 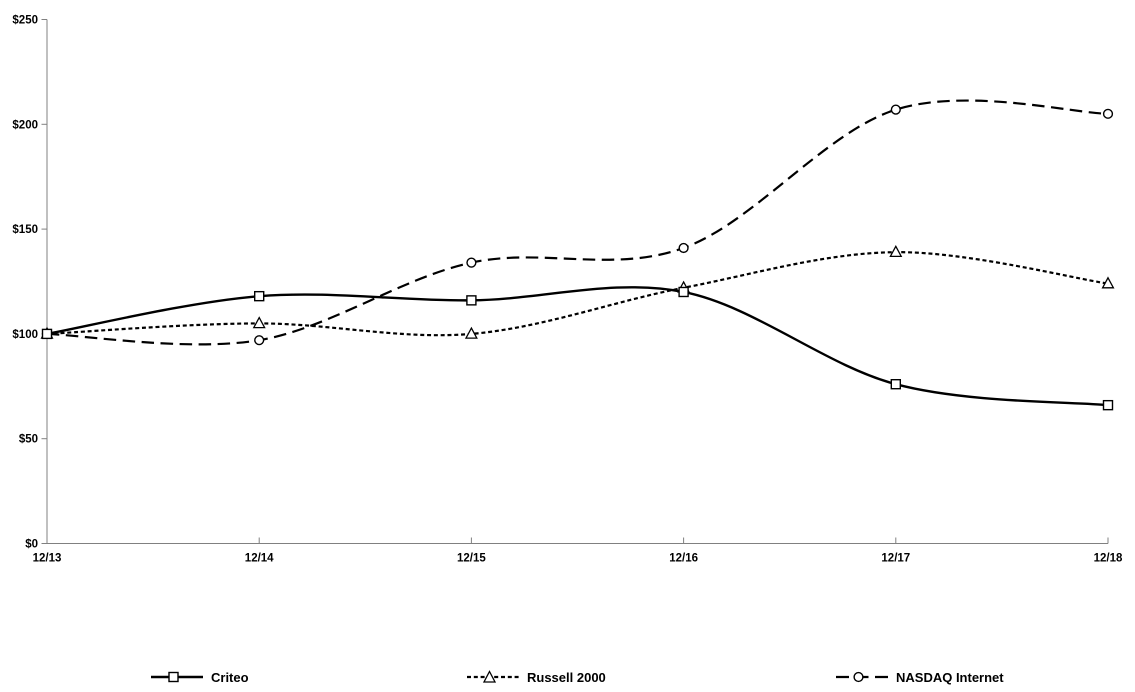 What do you see at coordinates (25, 21) in the screenshot?
I see `y-tick-label: $250` at bounding box center [25, 21].